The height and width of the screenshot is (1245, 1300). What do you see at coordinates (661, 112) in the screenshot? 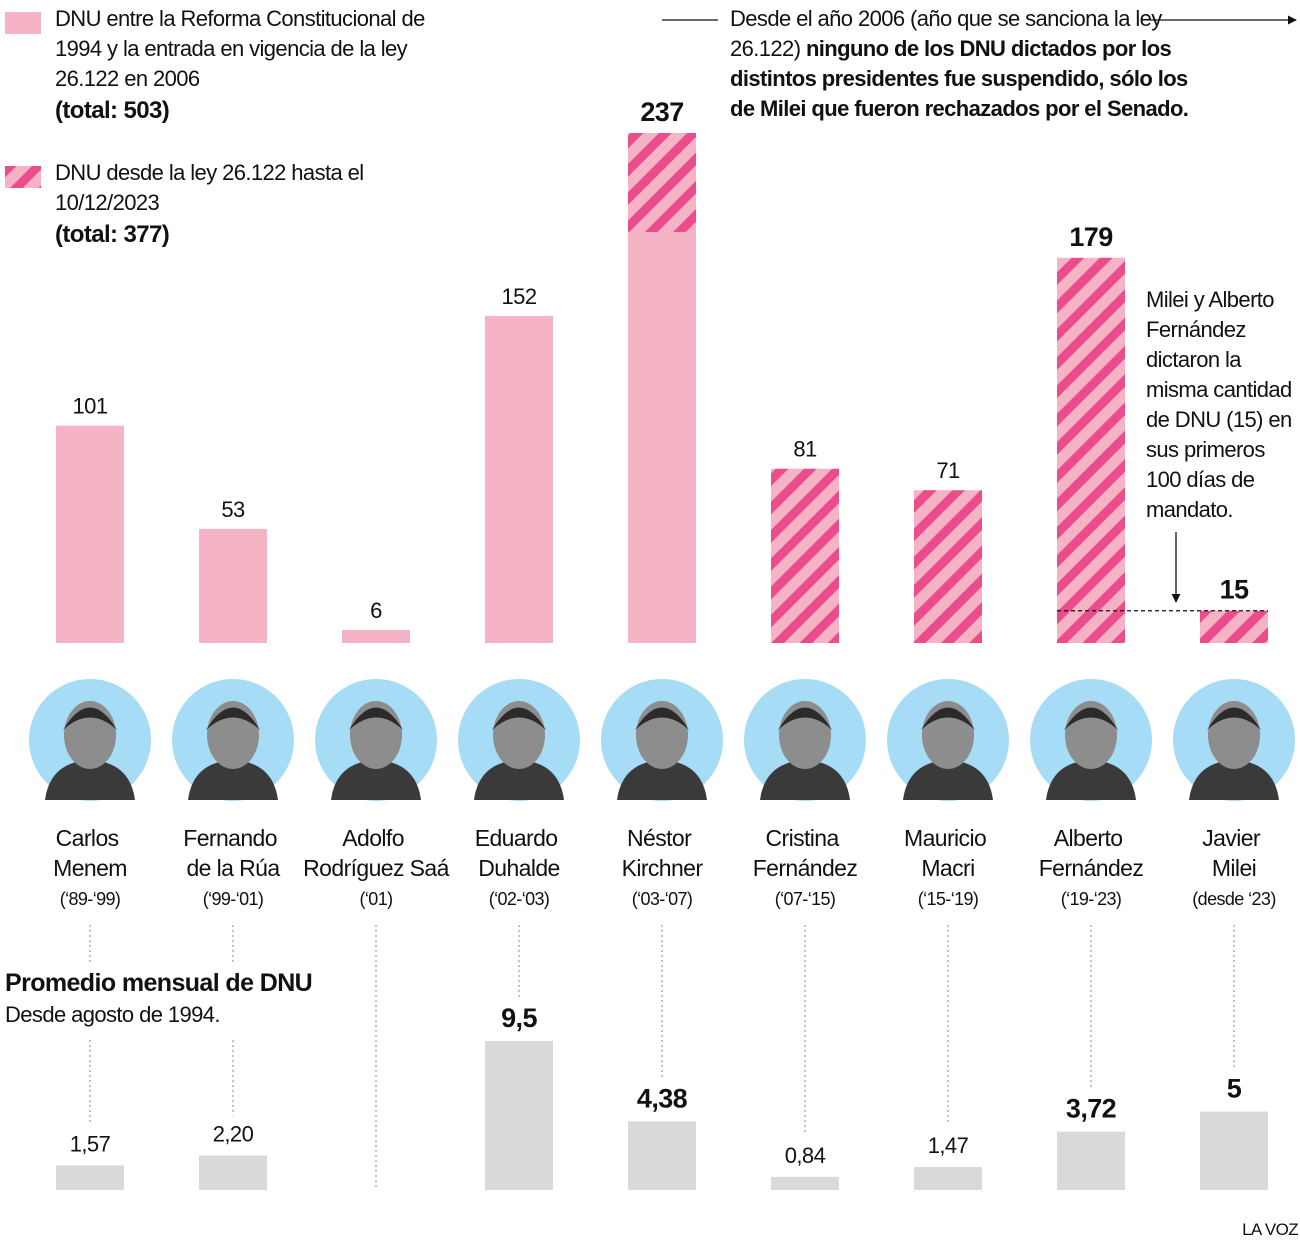
I see `total-label: 237` at bounding box center [661, 112].